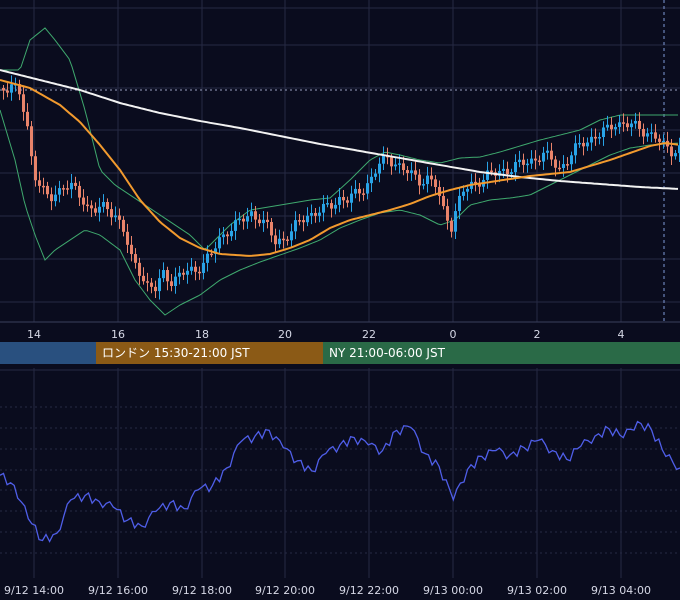  I want to click on x-tick-label-bottom: 9/12 18:00, so click(202, 590).